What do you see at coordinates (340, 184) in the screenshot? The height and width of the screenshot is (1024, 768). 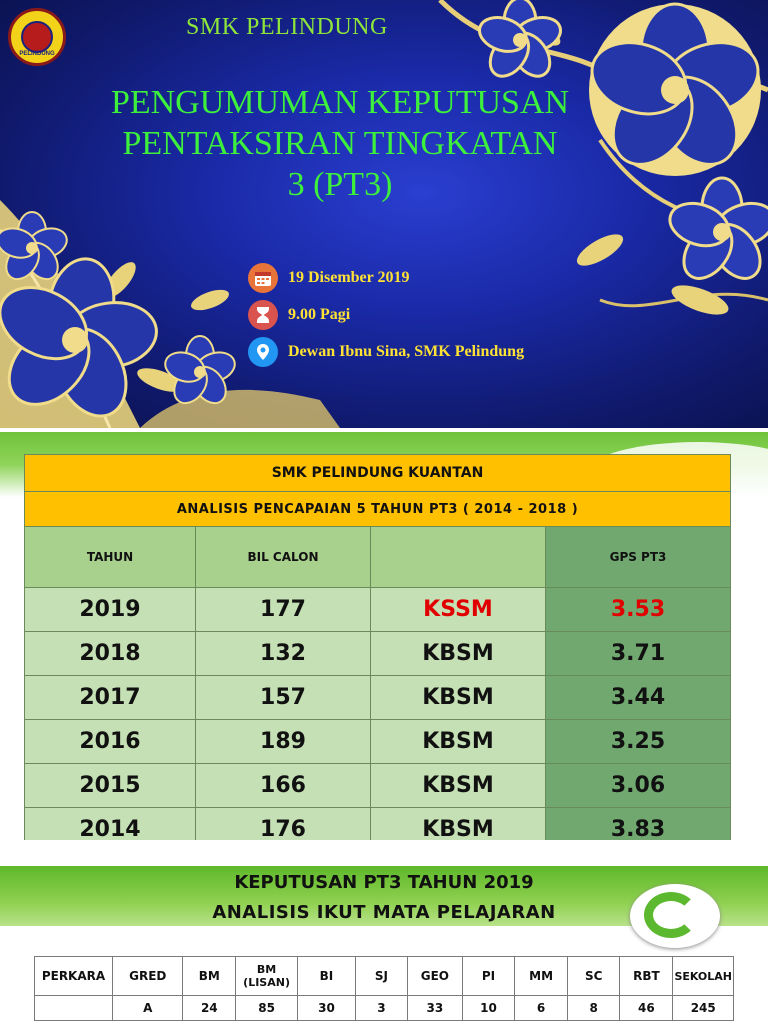 I see `headline-line: 3 (PT3)` at bounding box center [340, 184].